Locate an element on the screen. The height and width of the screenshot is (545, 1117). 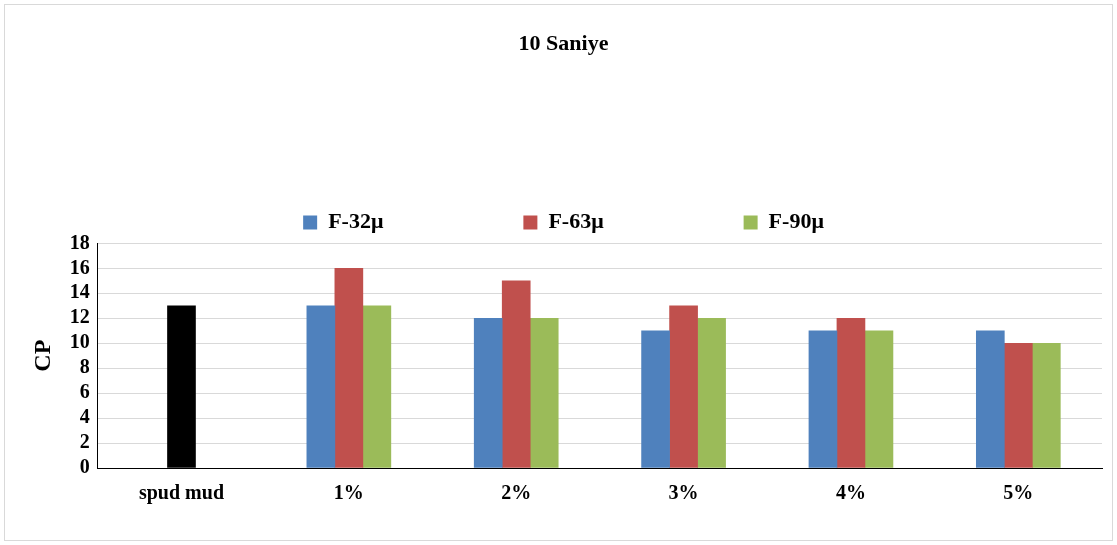
x-tick-label: 4% is located at coordinates (850, 492).